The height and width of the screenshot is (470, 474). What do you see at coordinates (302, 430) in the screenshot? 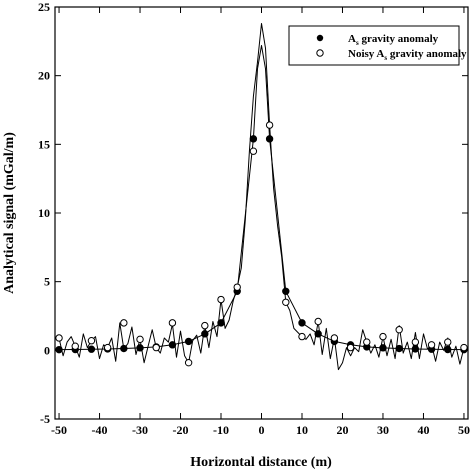
I see `x-tick-label: 10` at bounding box center [302, 430].